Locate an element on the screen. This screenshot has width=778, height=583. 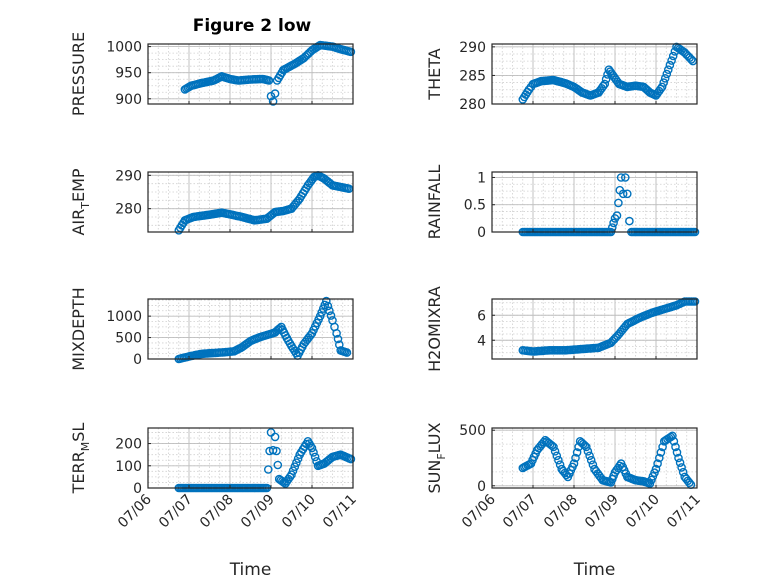
subplot-rainfall: 0 0.5 1 RAINFALL is located at coordinates (562, 203).